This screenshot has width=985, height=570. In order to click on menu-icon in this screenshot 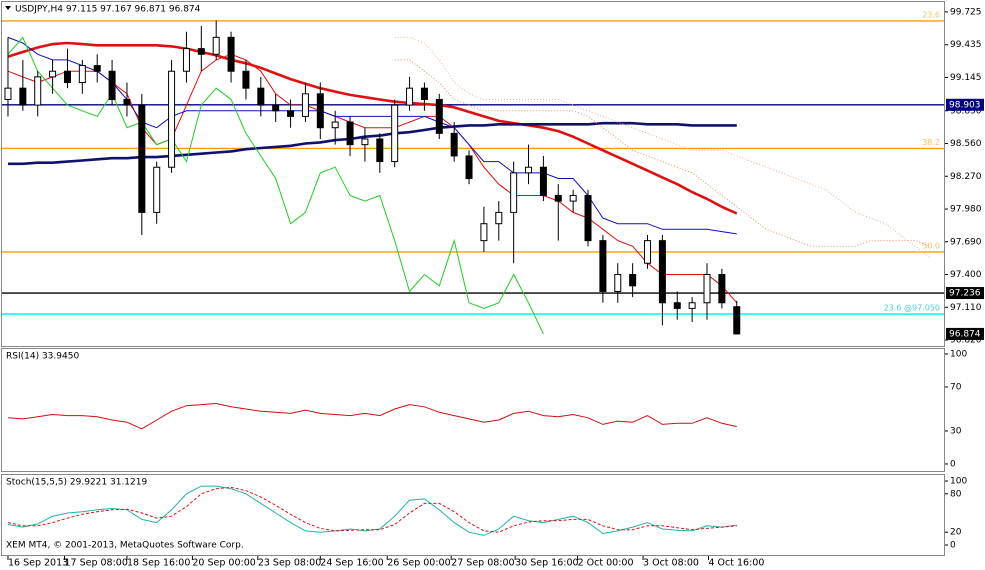, I will do `click(8, 8)`.